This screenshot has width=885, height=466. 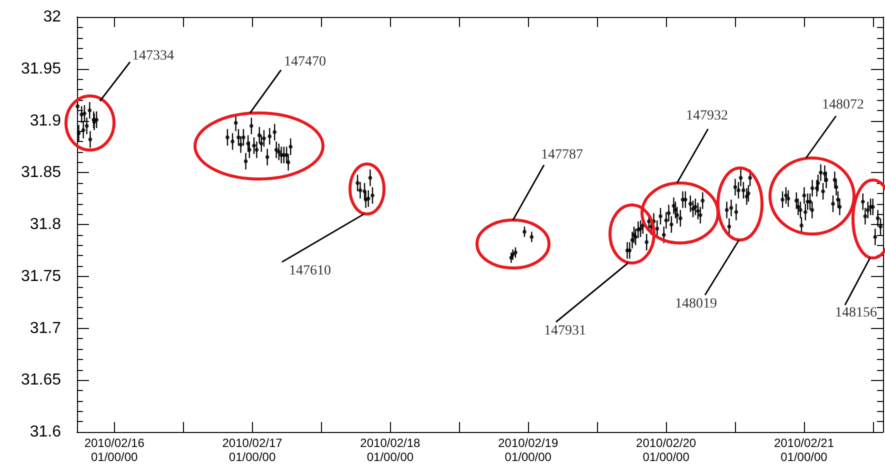 I want to click on annotation: 147932, so click(x=707, y=116).